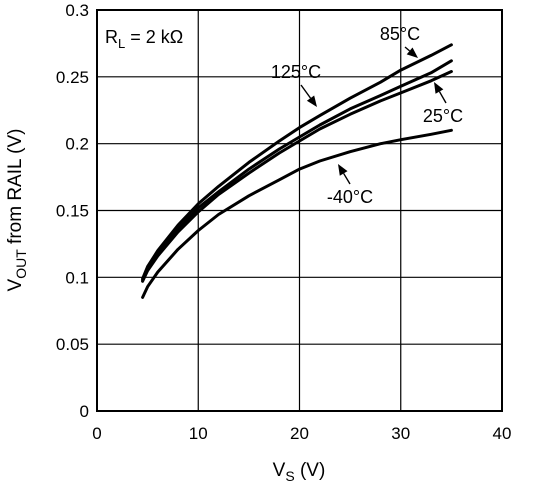  Describe the element at coordinates (299, 433) in the screenshot. I see `x-tick-label: 20` at that location.